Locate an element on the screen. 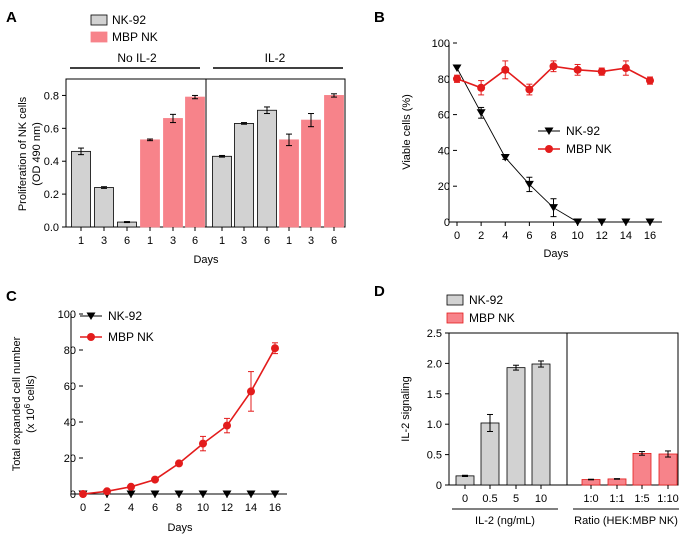 The image size is (691, 540). y-tick-label-b: 80 is located at coordinates (444, 80).